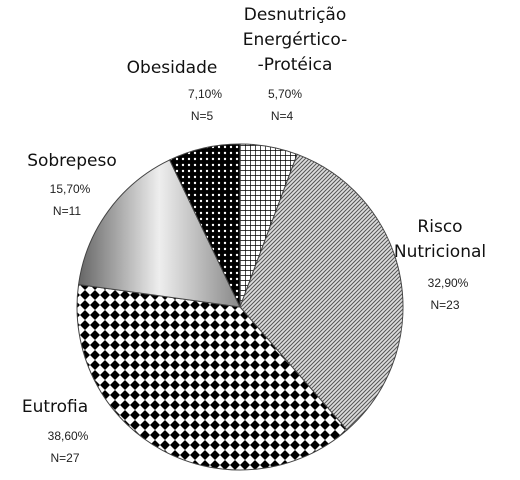 The height and width of the screenshot is (480, 520). I want to click on value-label: 5,70%, so click(285, 94).